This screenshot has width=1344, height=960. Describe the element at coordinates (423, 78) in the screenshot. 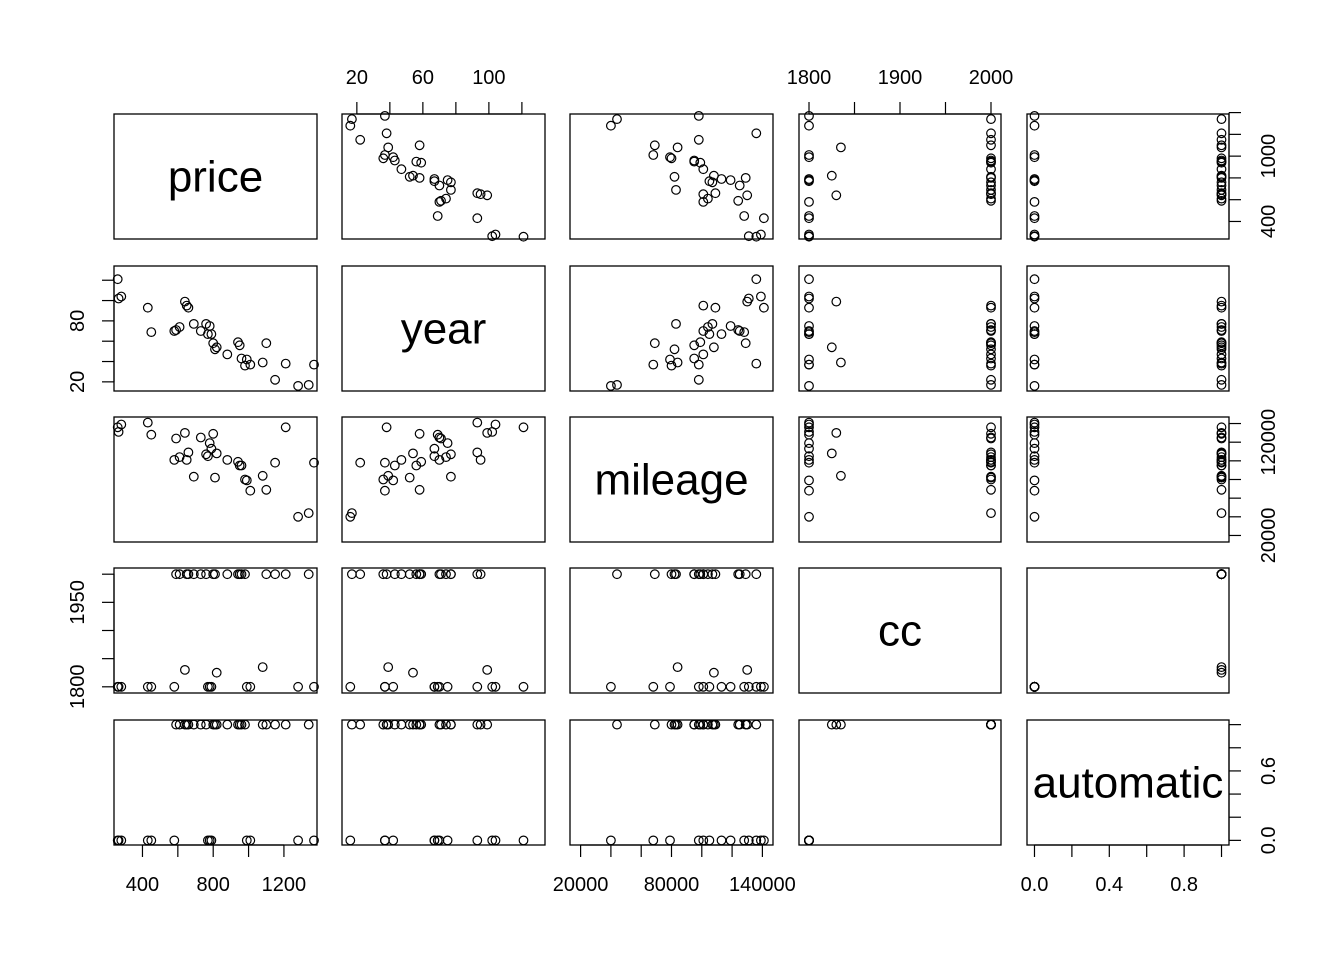

I see `year-x-tick-label: 60` at that location.